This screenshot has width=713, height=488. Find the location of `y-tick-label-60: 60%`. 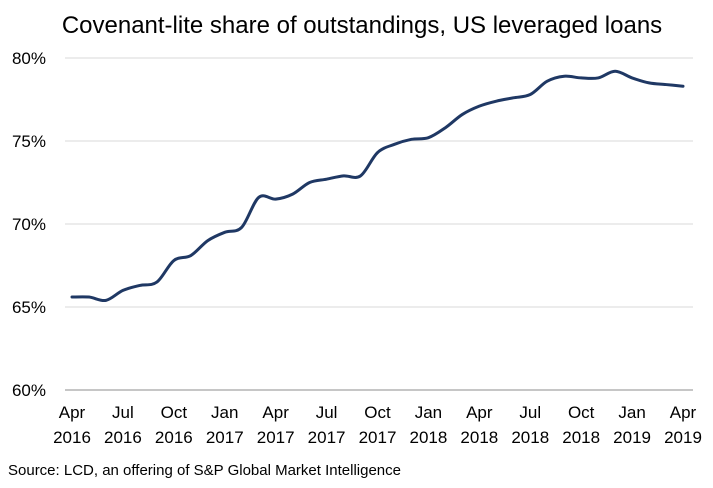

y-tick-label-60: 60% is located at coordinates (29, 390).